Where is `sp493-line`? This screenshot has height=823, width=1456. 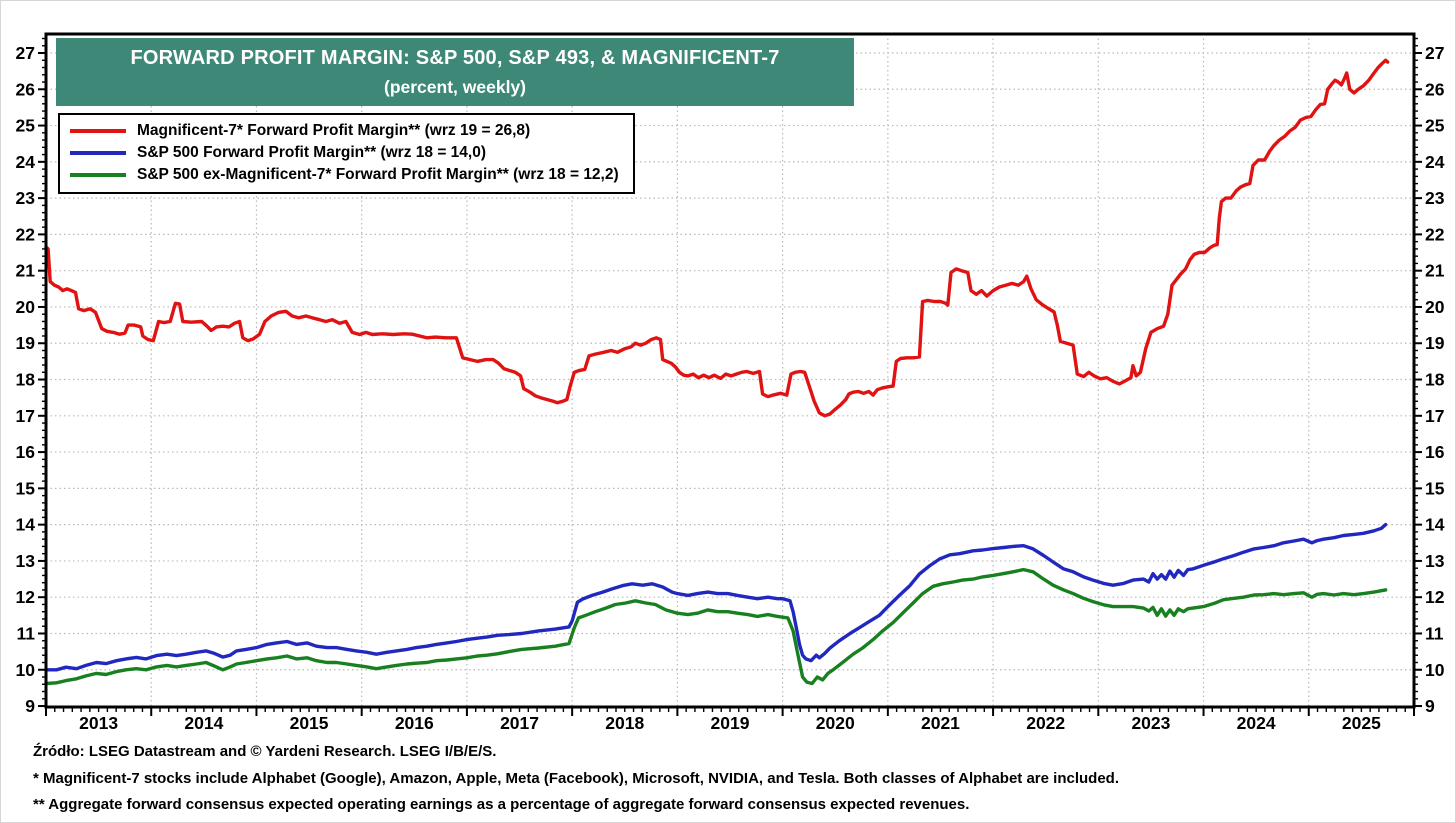 sp493-line is located at coordinates (716, 626).